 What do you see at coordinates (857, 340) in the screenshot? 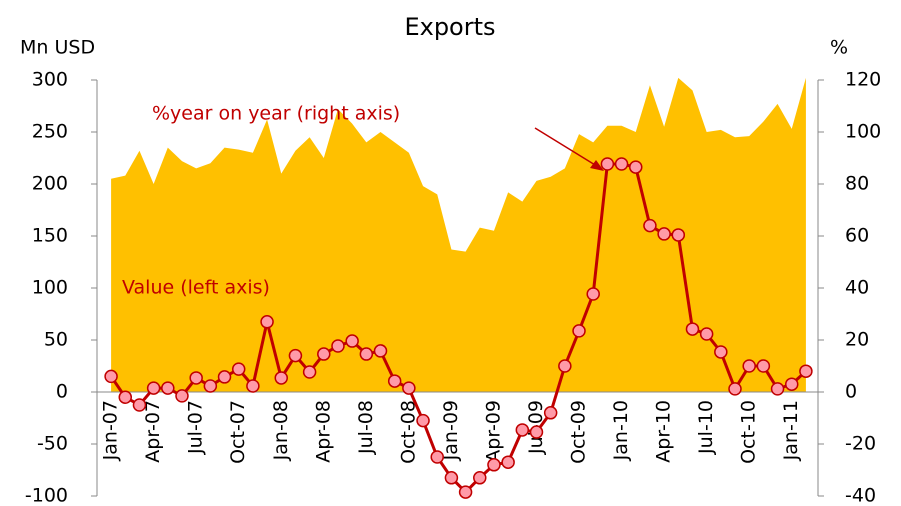
I see `y2-tick-label: 20` at bounding box center [857, 340].